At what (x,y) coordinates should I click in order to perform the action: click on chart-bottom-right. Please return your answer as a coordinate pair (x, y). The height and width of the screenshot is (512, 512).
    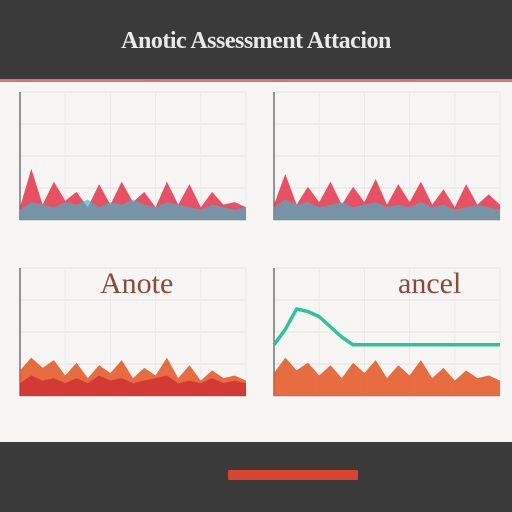
    Looking at the image, I should click on (386, 332).